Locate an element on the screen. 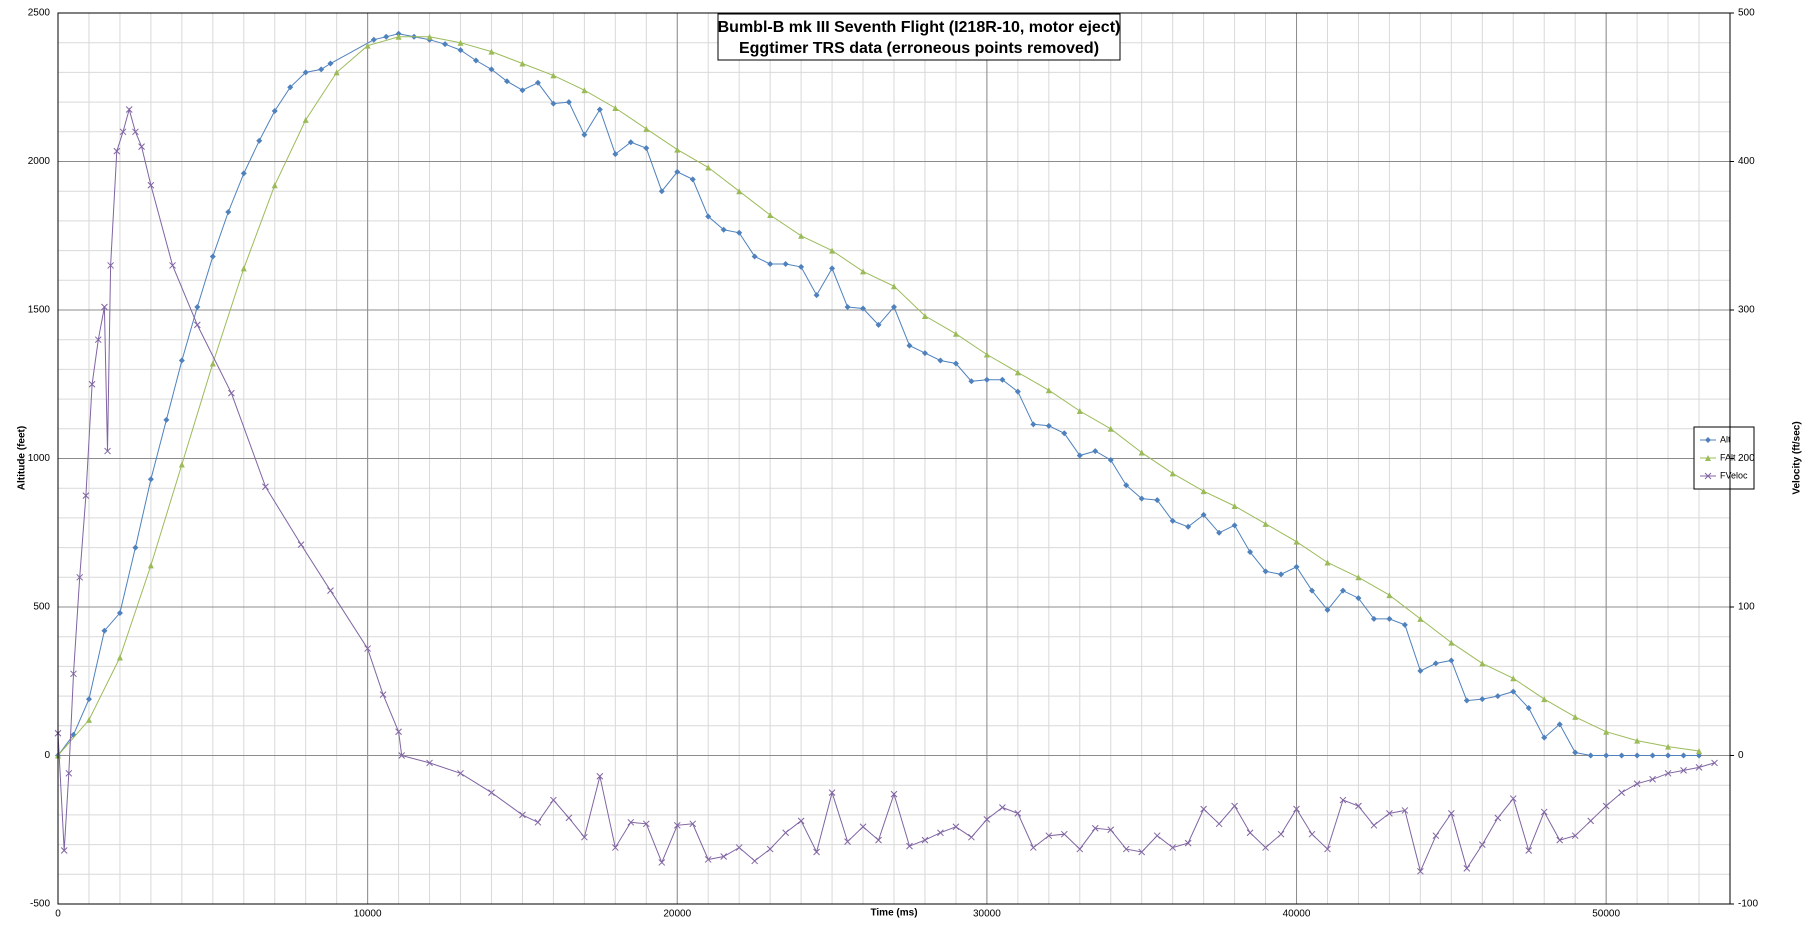  x-tick-label: 40000 is located at coordinates (1297, 914).